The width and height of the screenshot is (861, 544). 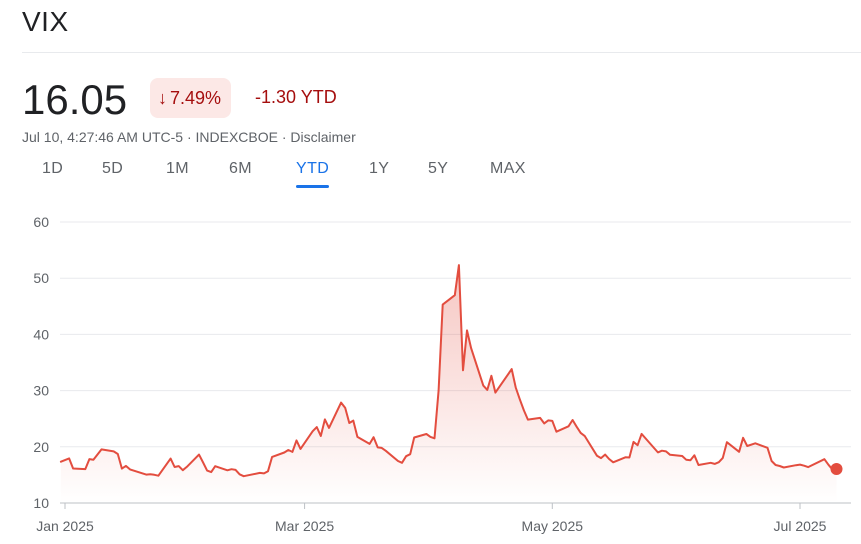 I want to click on tab-5y: 5Y, so click(x=438, y=168).